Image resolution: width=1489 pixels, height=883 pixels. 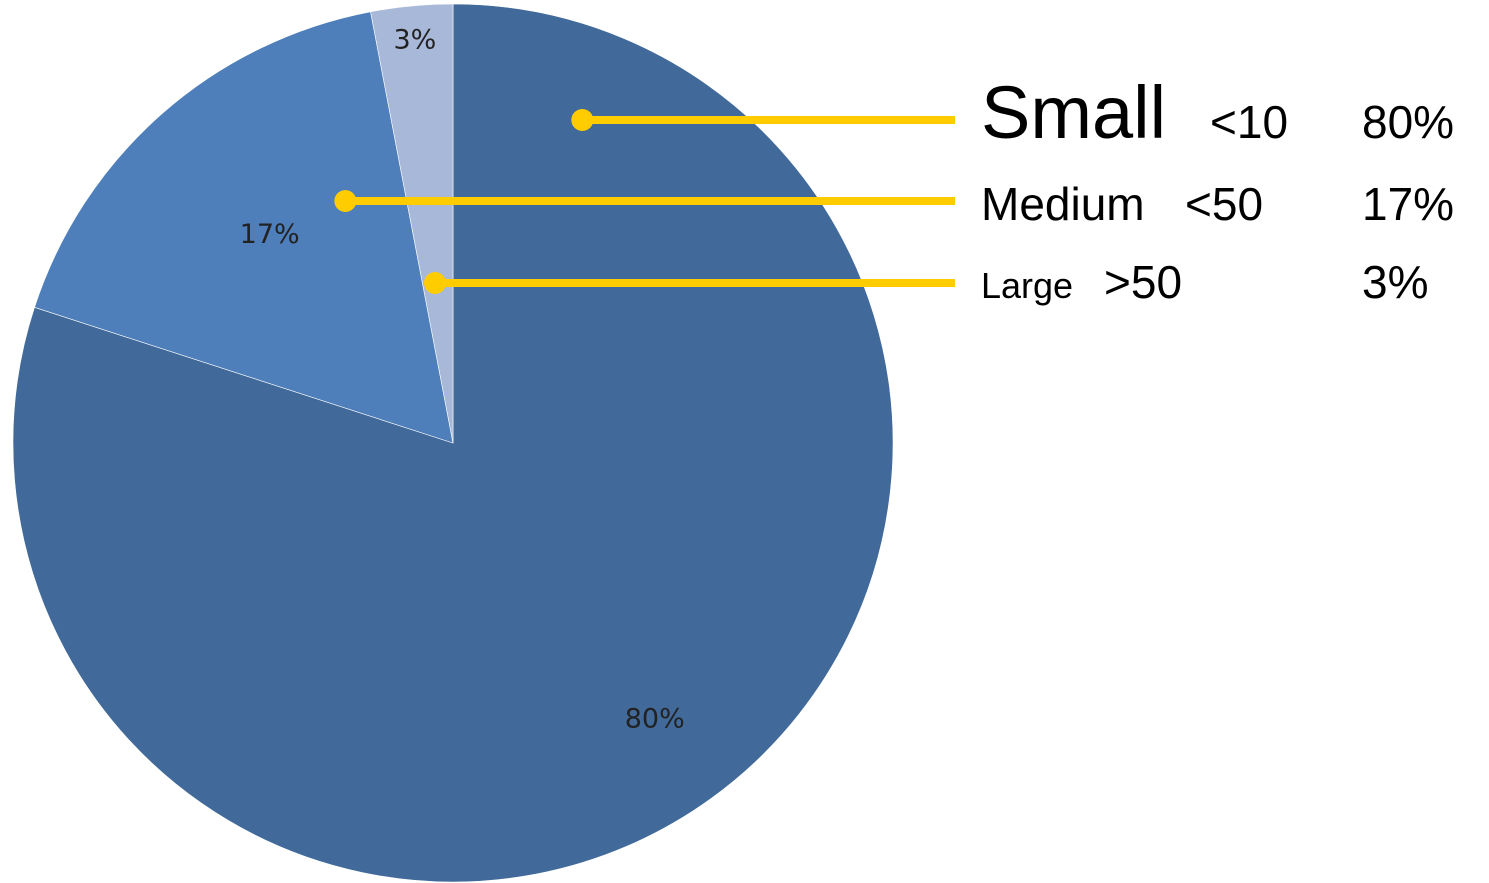 What do you see at coordinates (582, 120) in the screenshot?
I see `callout-dot-small` at bounding box center [582, 120].